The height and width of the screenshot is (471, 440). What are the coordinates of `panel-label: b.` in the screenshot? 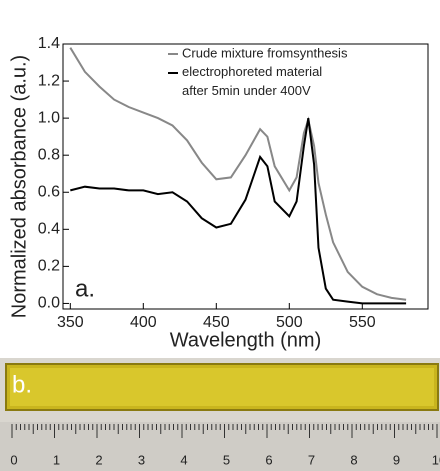 It's located at (22, 384).